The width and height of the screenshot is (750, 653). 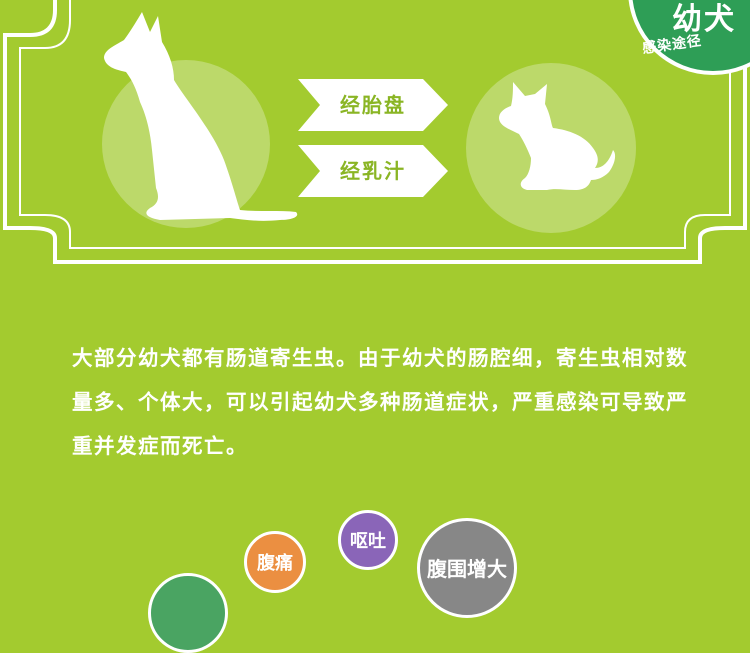 I want to click on adult-dog-icon, so click(x=202, y=117).